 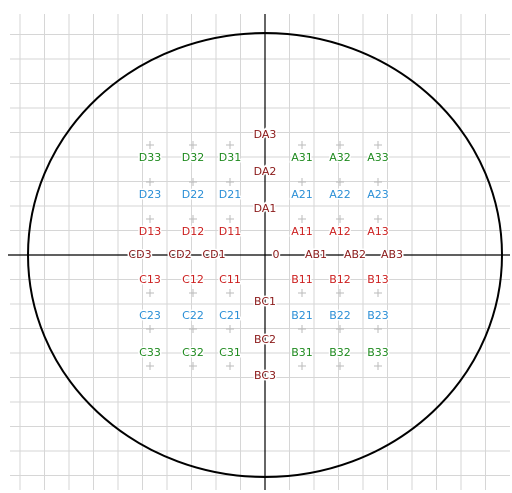 What do you see at coordinates (378, 194) in the screenshot?
I see `grid-label: A23` at bounding box center [378, 194].